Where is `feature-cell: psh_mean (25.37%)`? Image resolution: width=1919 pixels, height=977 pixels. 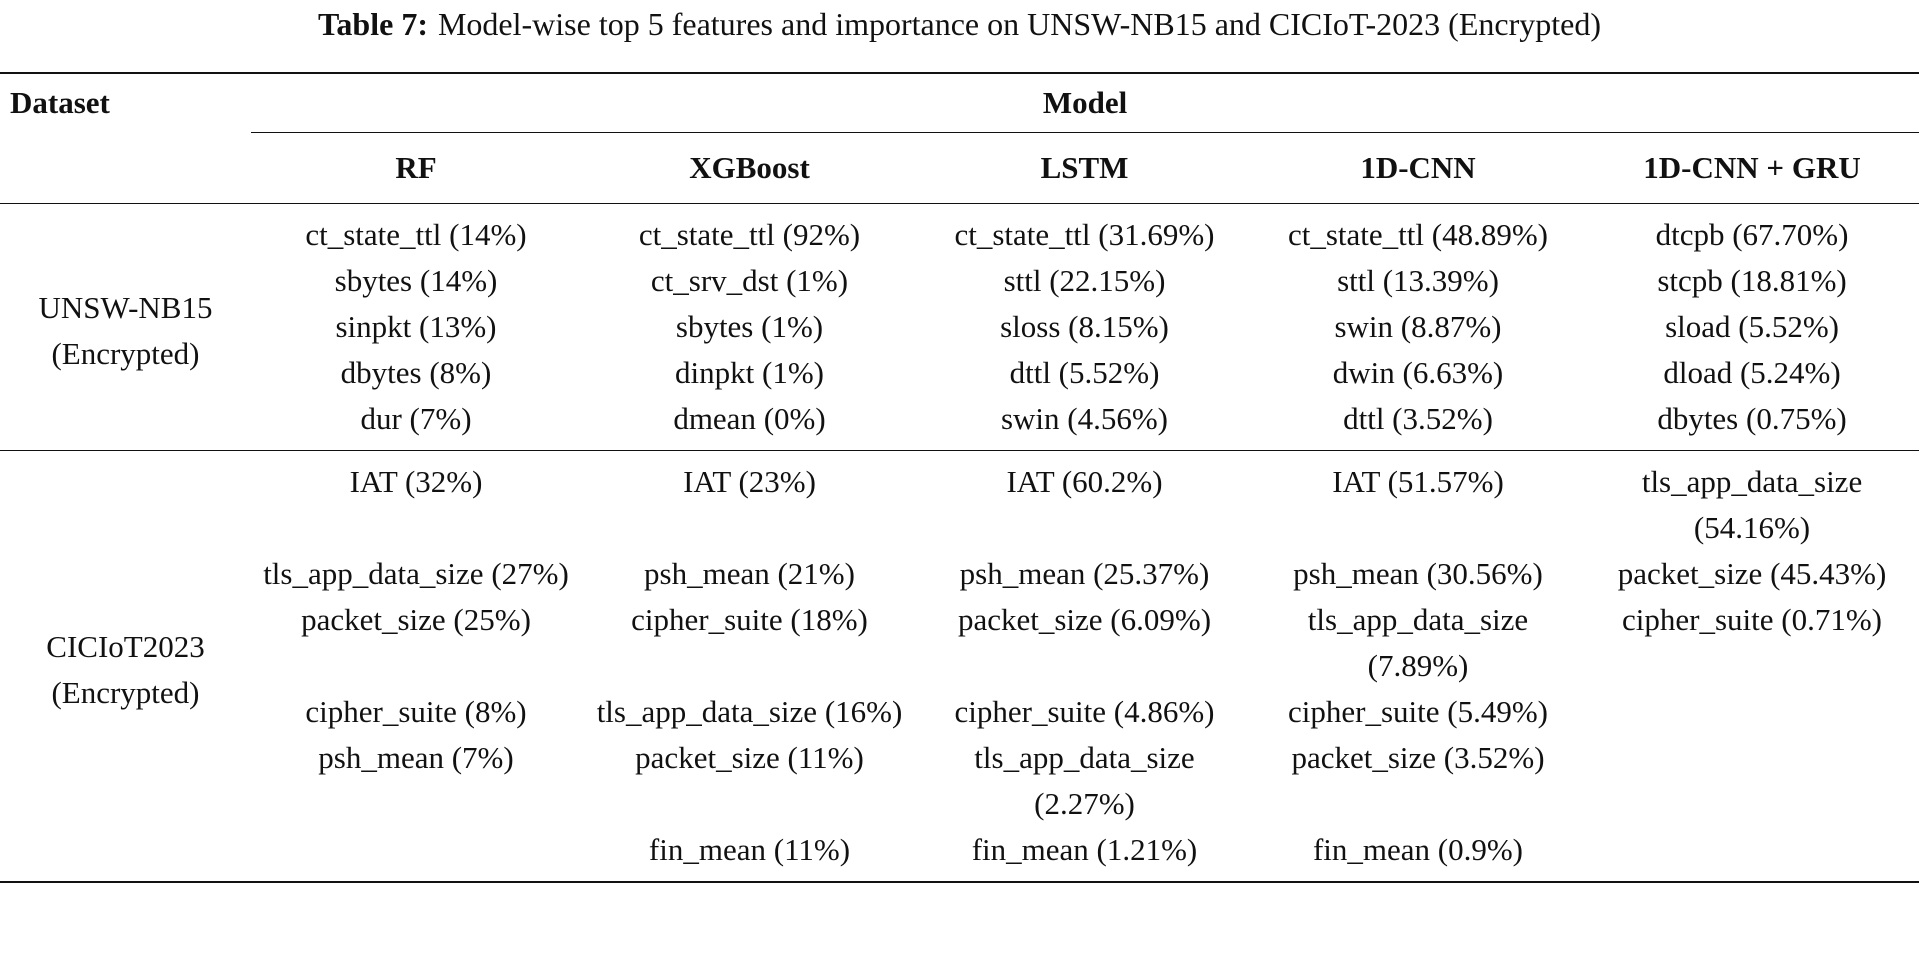 feature-cell: psh_mean (25.37%) is located at coordinates (1084, 573).